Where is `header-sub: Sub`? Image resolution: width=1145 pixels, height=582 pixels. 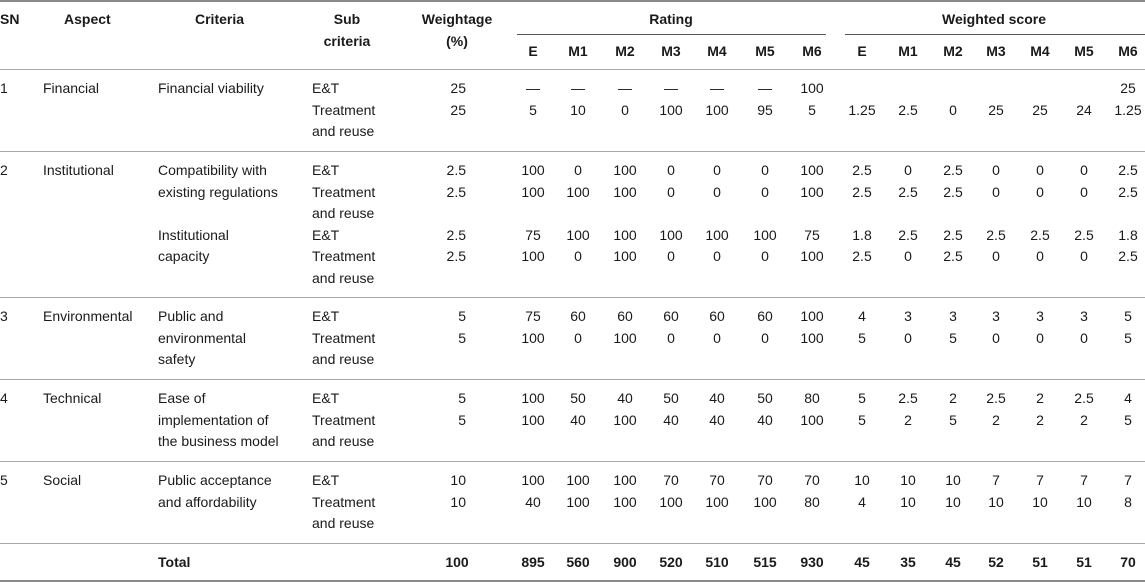
header-sub: Sub is located at coordinates (347, 19).